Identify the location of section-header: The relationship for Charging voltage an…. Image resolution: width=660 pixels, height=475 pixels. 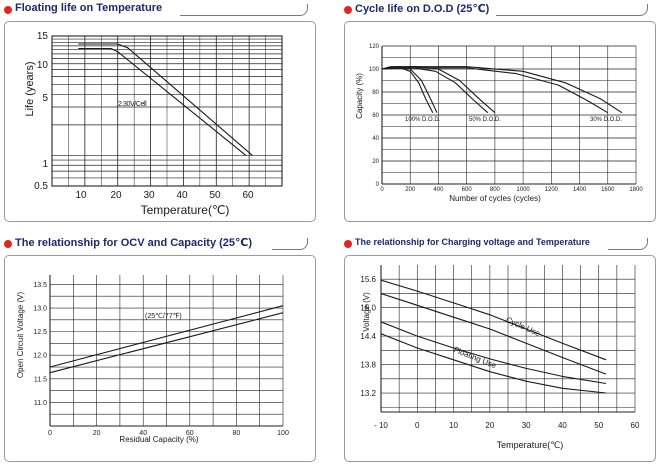
(500, 245).